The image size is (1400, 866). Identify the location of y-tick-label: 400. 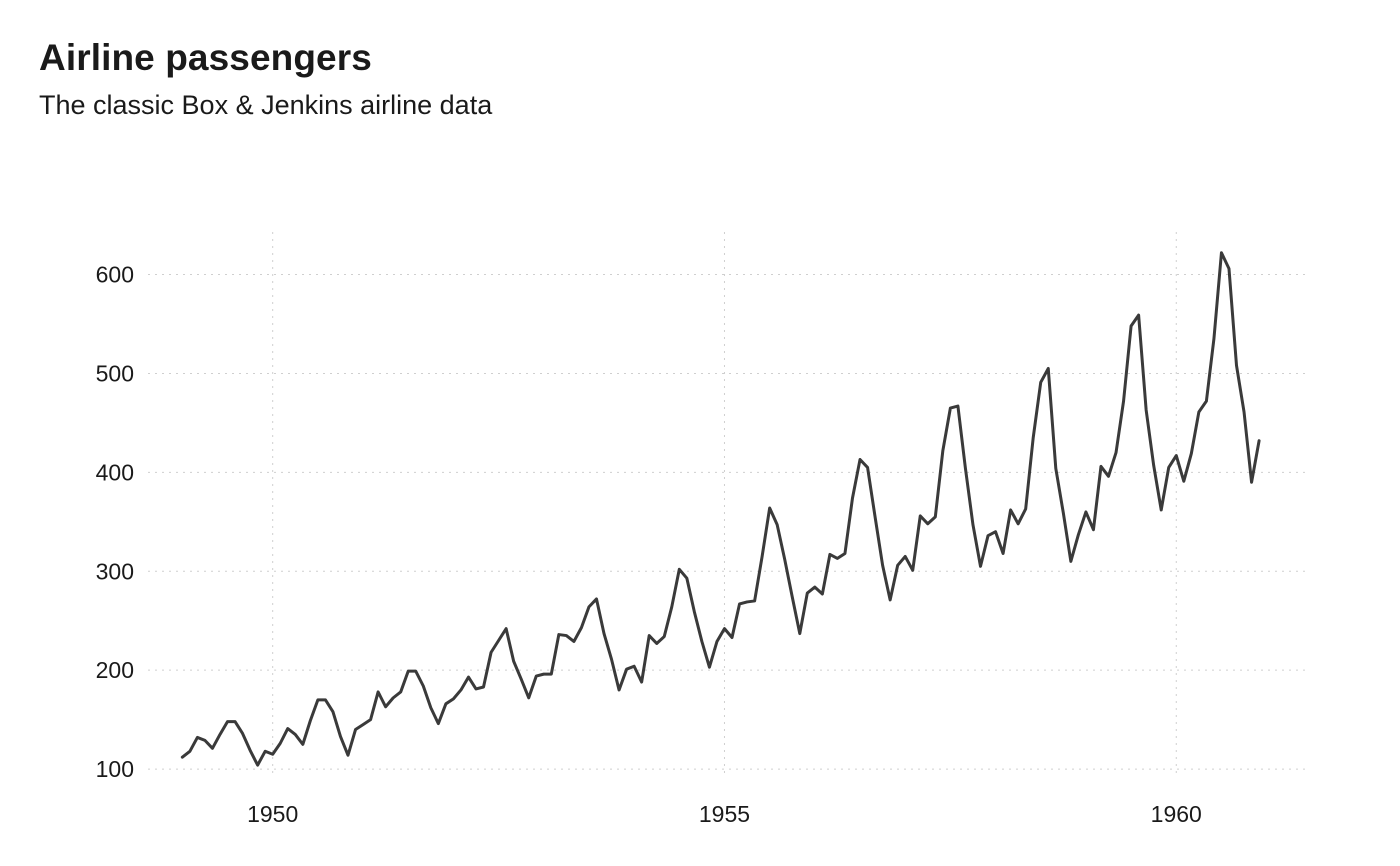
(115, 472).